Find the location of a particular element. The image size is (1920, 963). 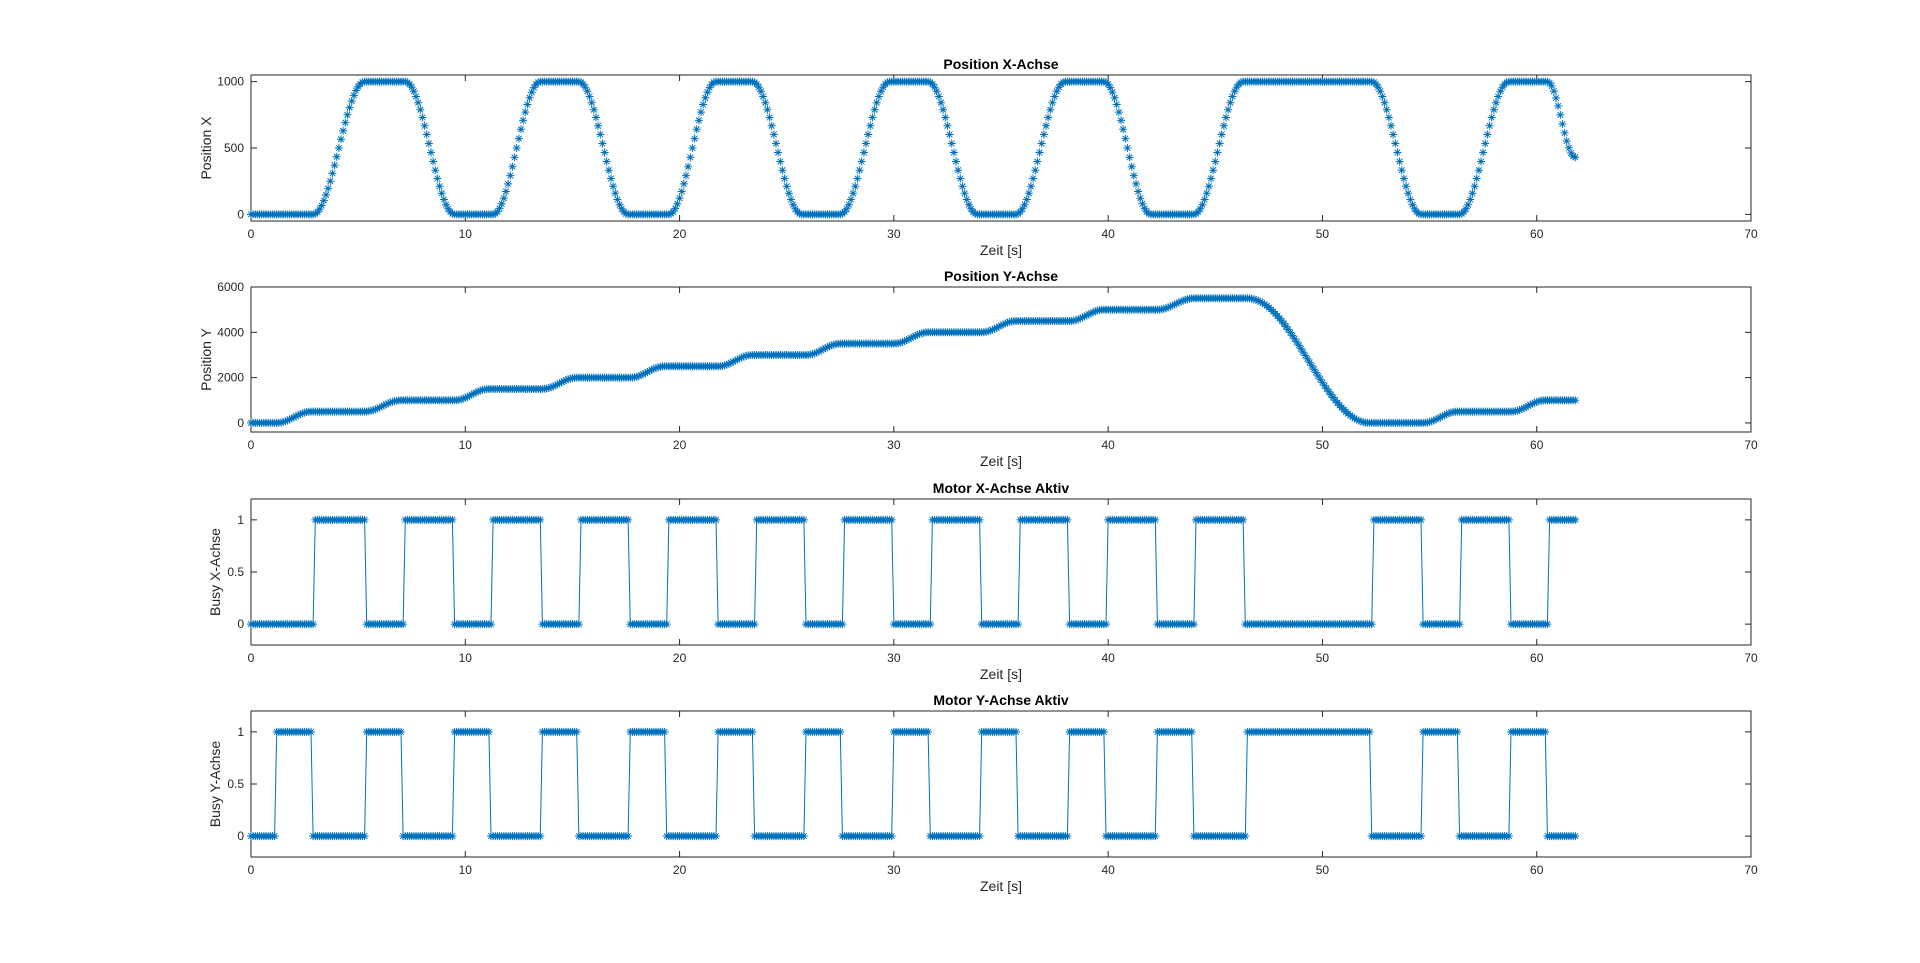

x-tick-label: 40 is located at coordinates (1108, 234).